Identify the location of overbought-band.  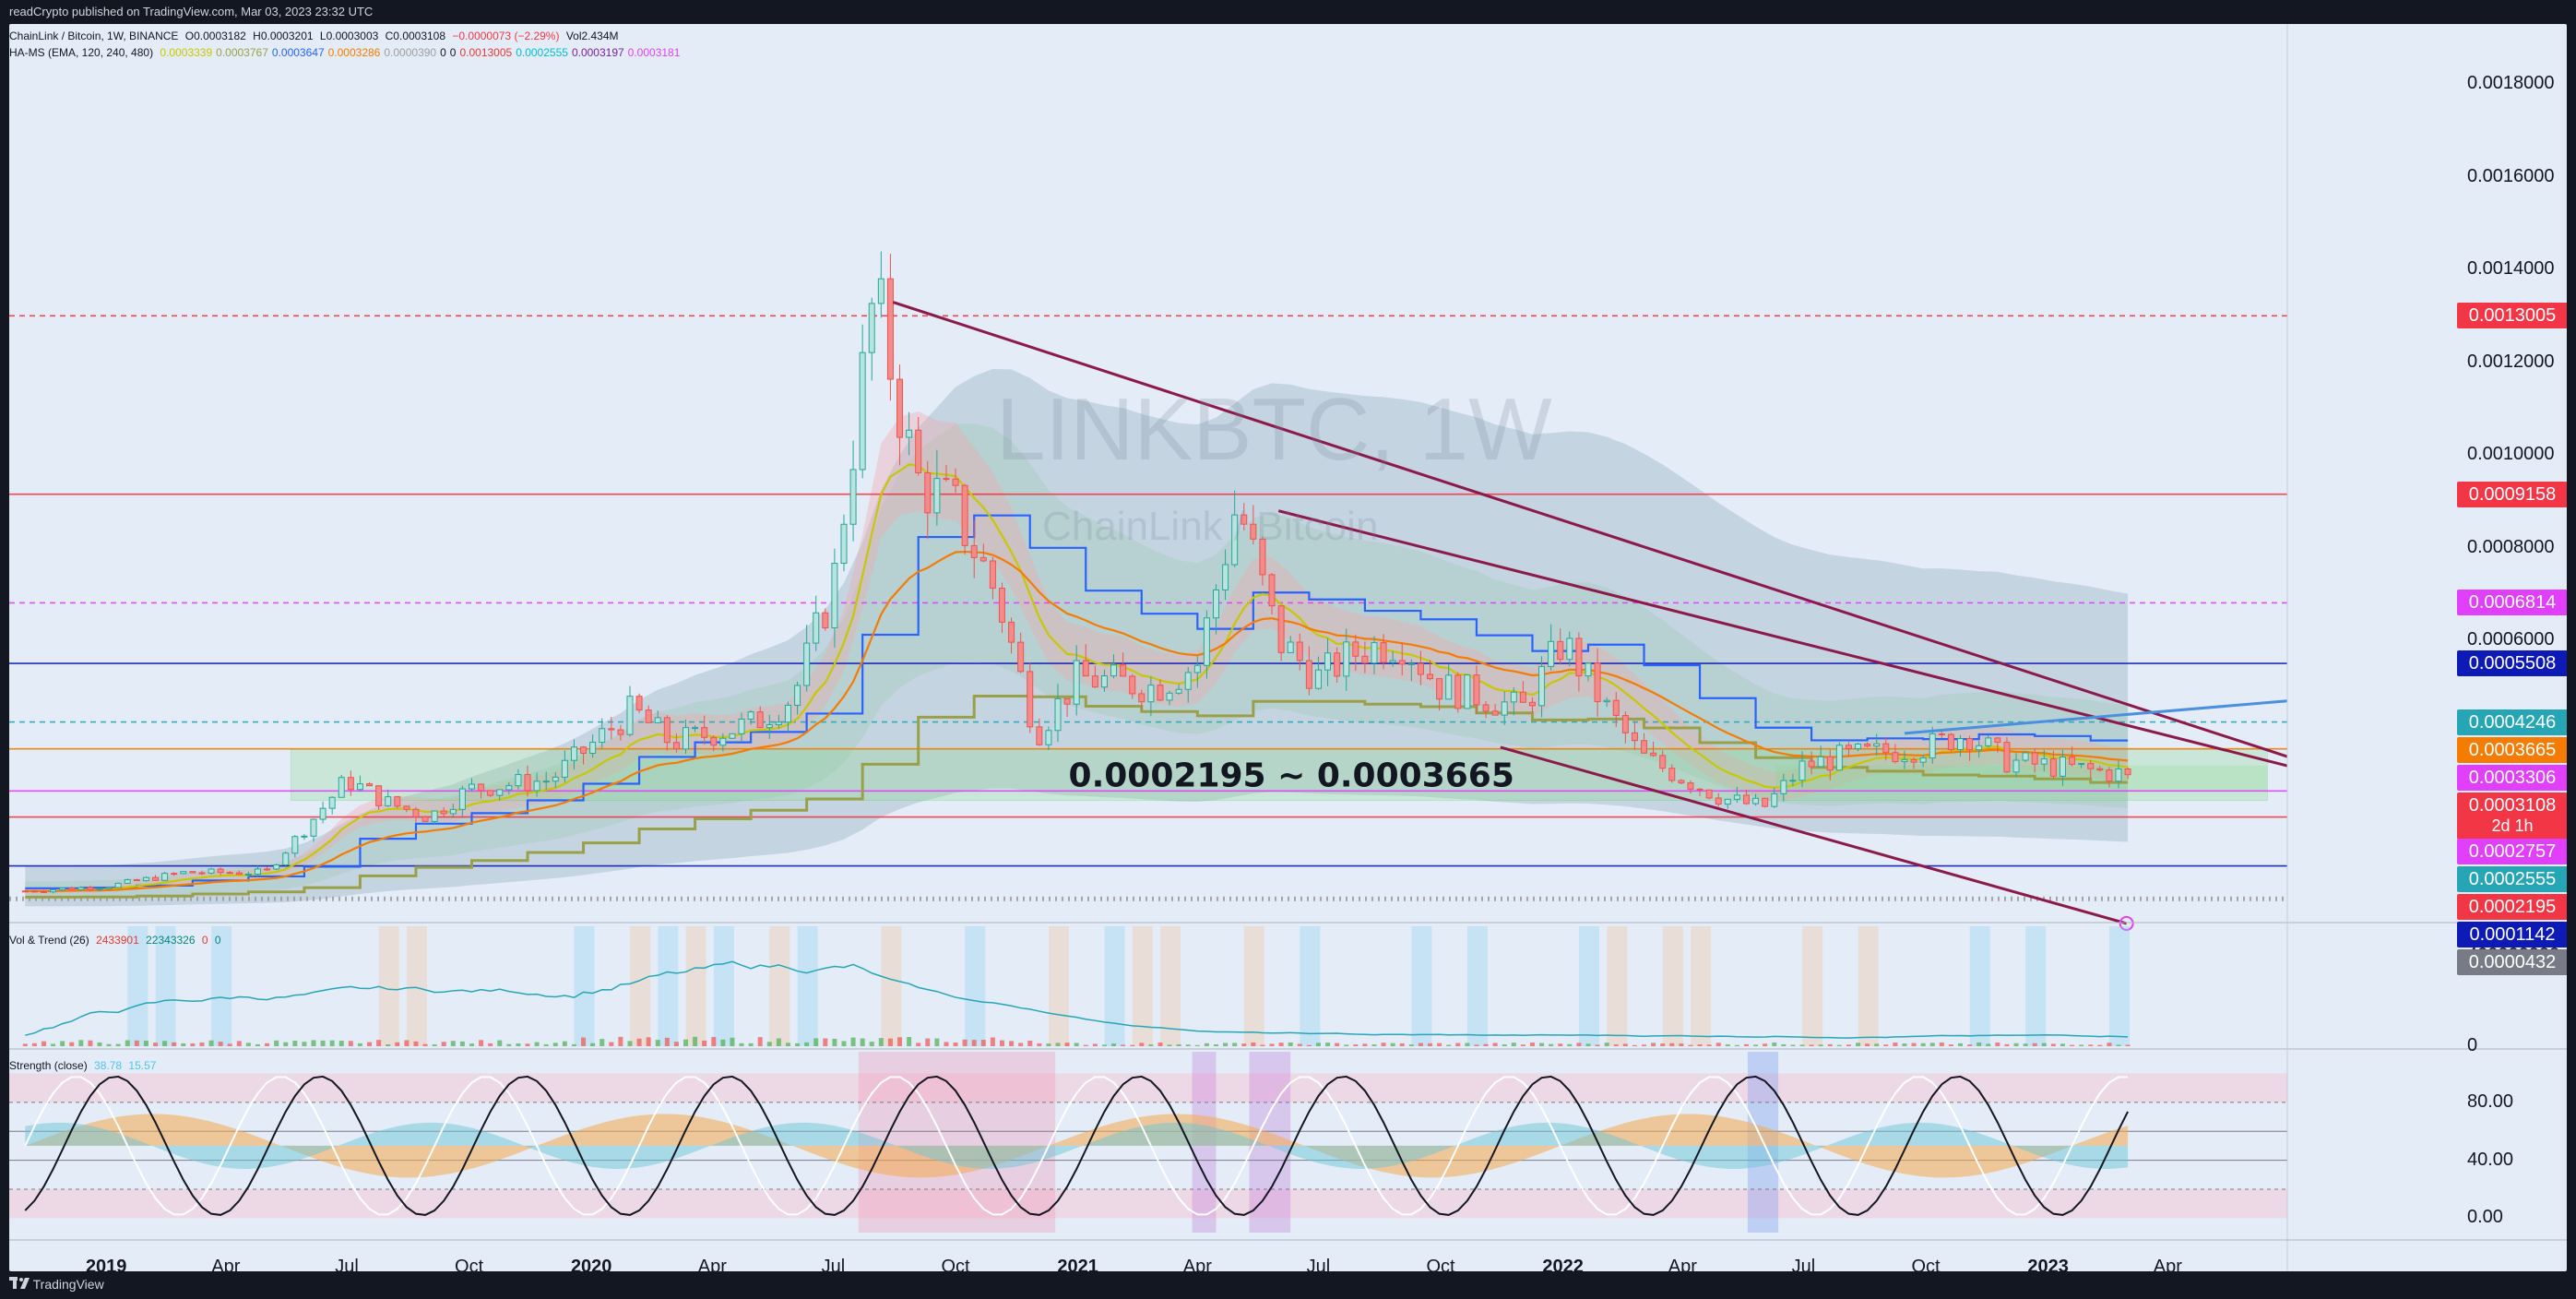
(1148, 1087).